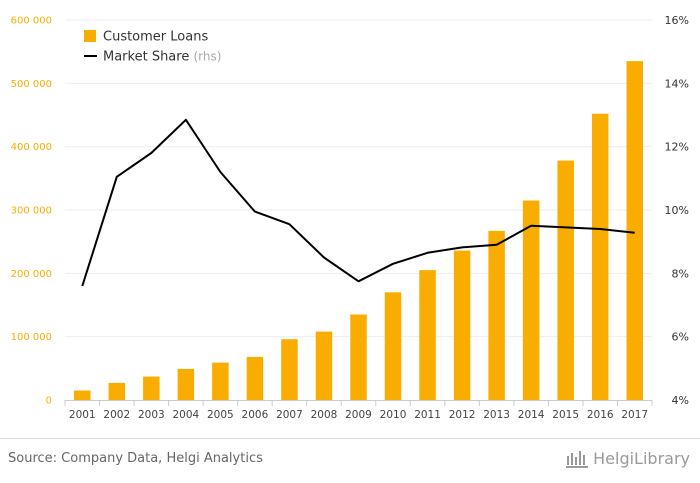 This screenshot has height=483, width=700. I want to click on bar-2003, so click(151, 388).